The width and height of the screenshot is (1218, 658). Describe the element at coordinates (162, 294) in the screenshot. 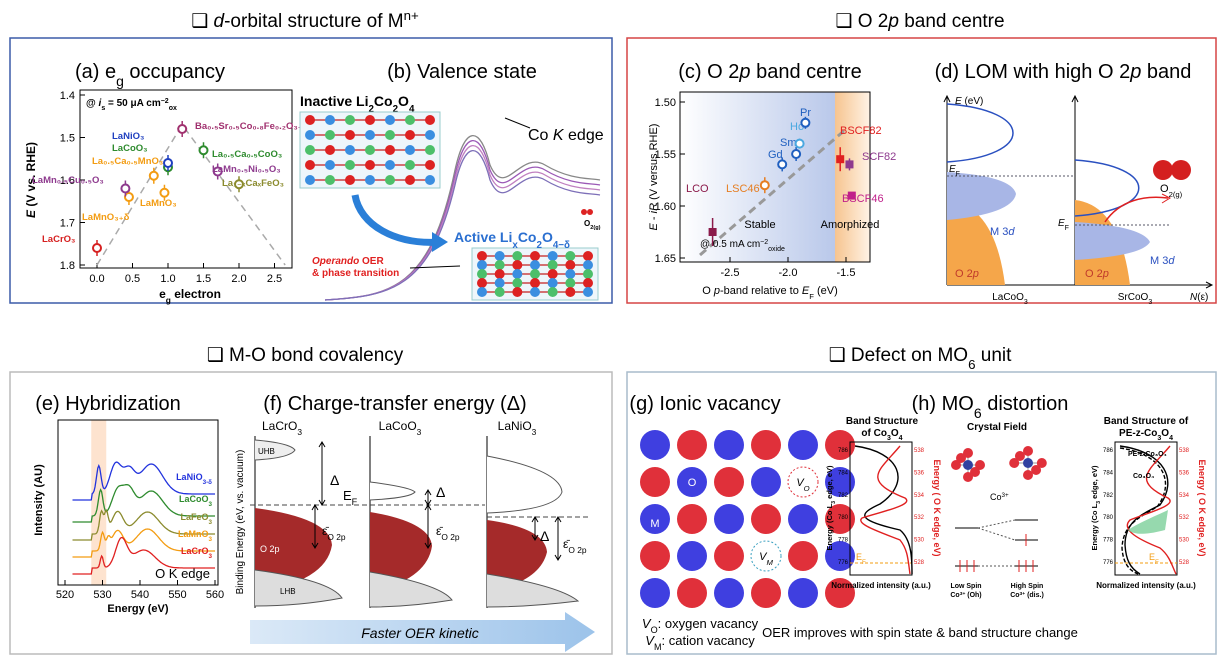

I see `text-part: e` at that location.